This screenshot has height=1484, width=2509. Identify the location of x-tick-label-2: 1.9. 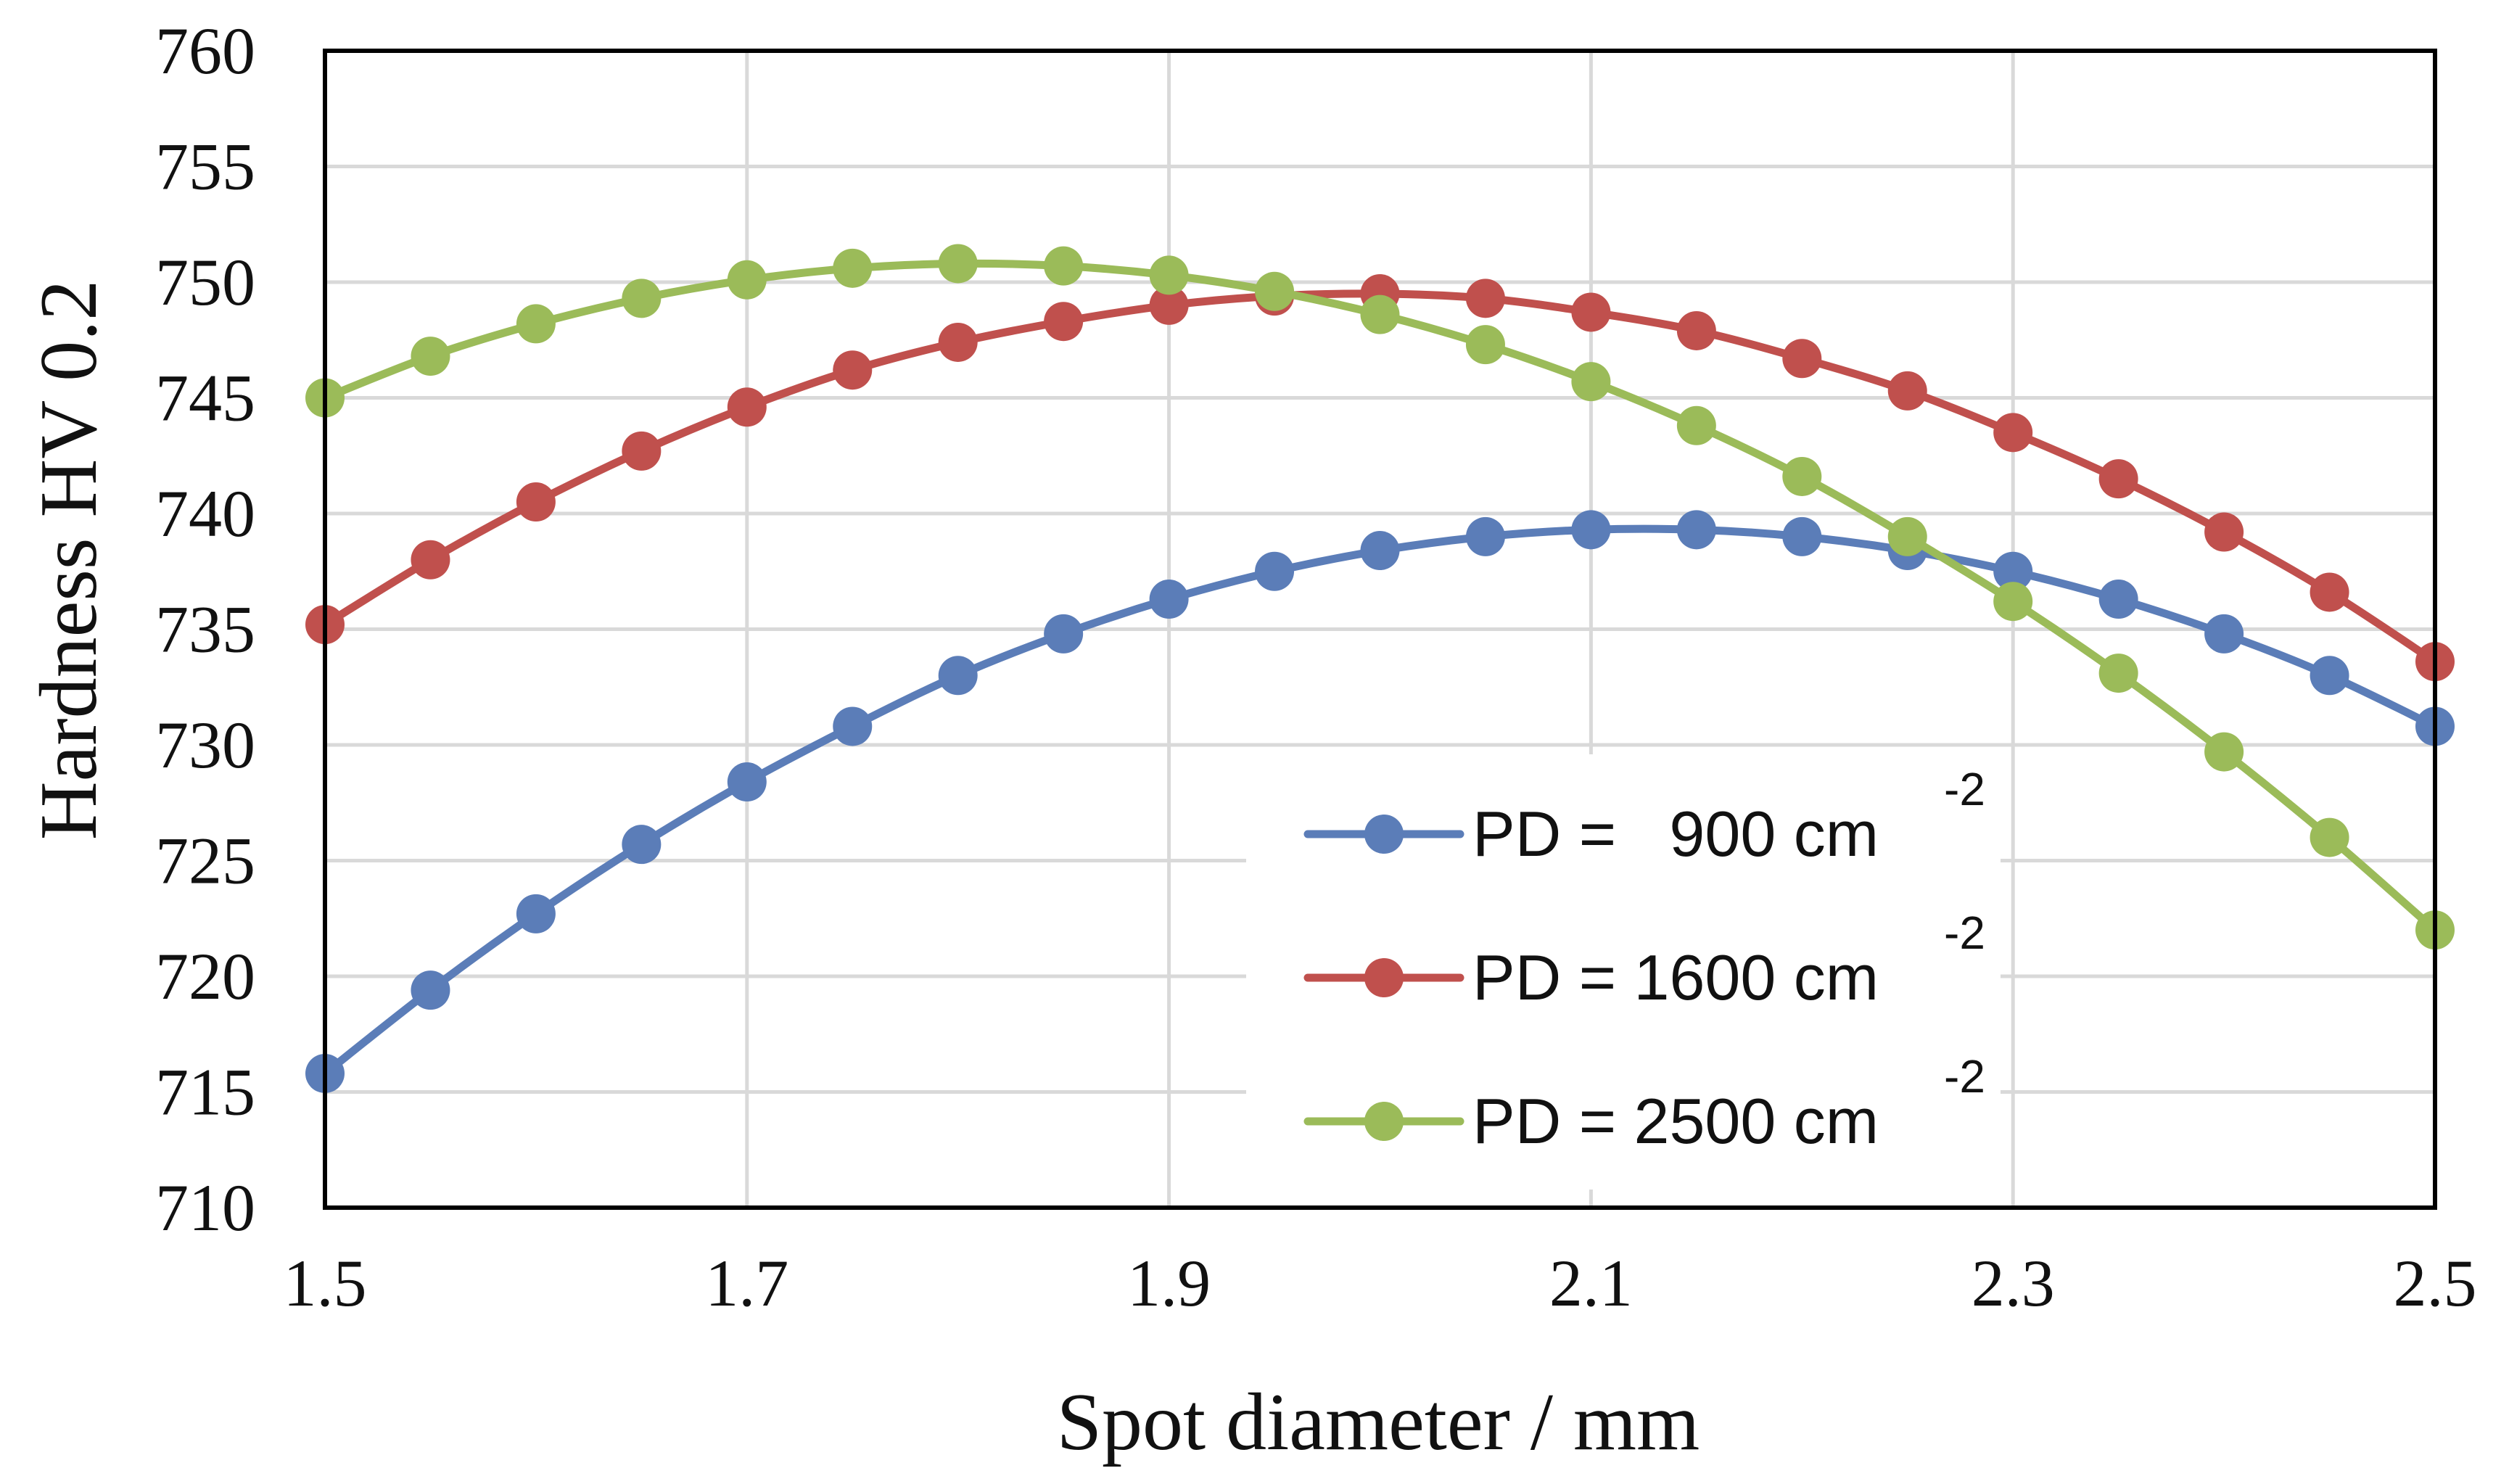
(1169, 1283).